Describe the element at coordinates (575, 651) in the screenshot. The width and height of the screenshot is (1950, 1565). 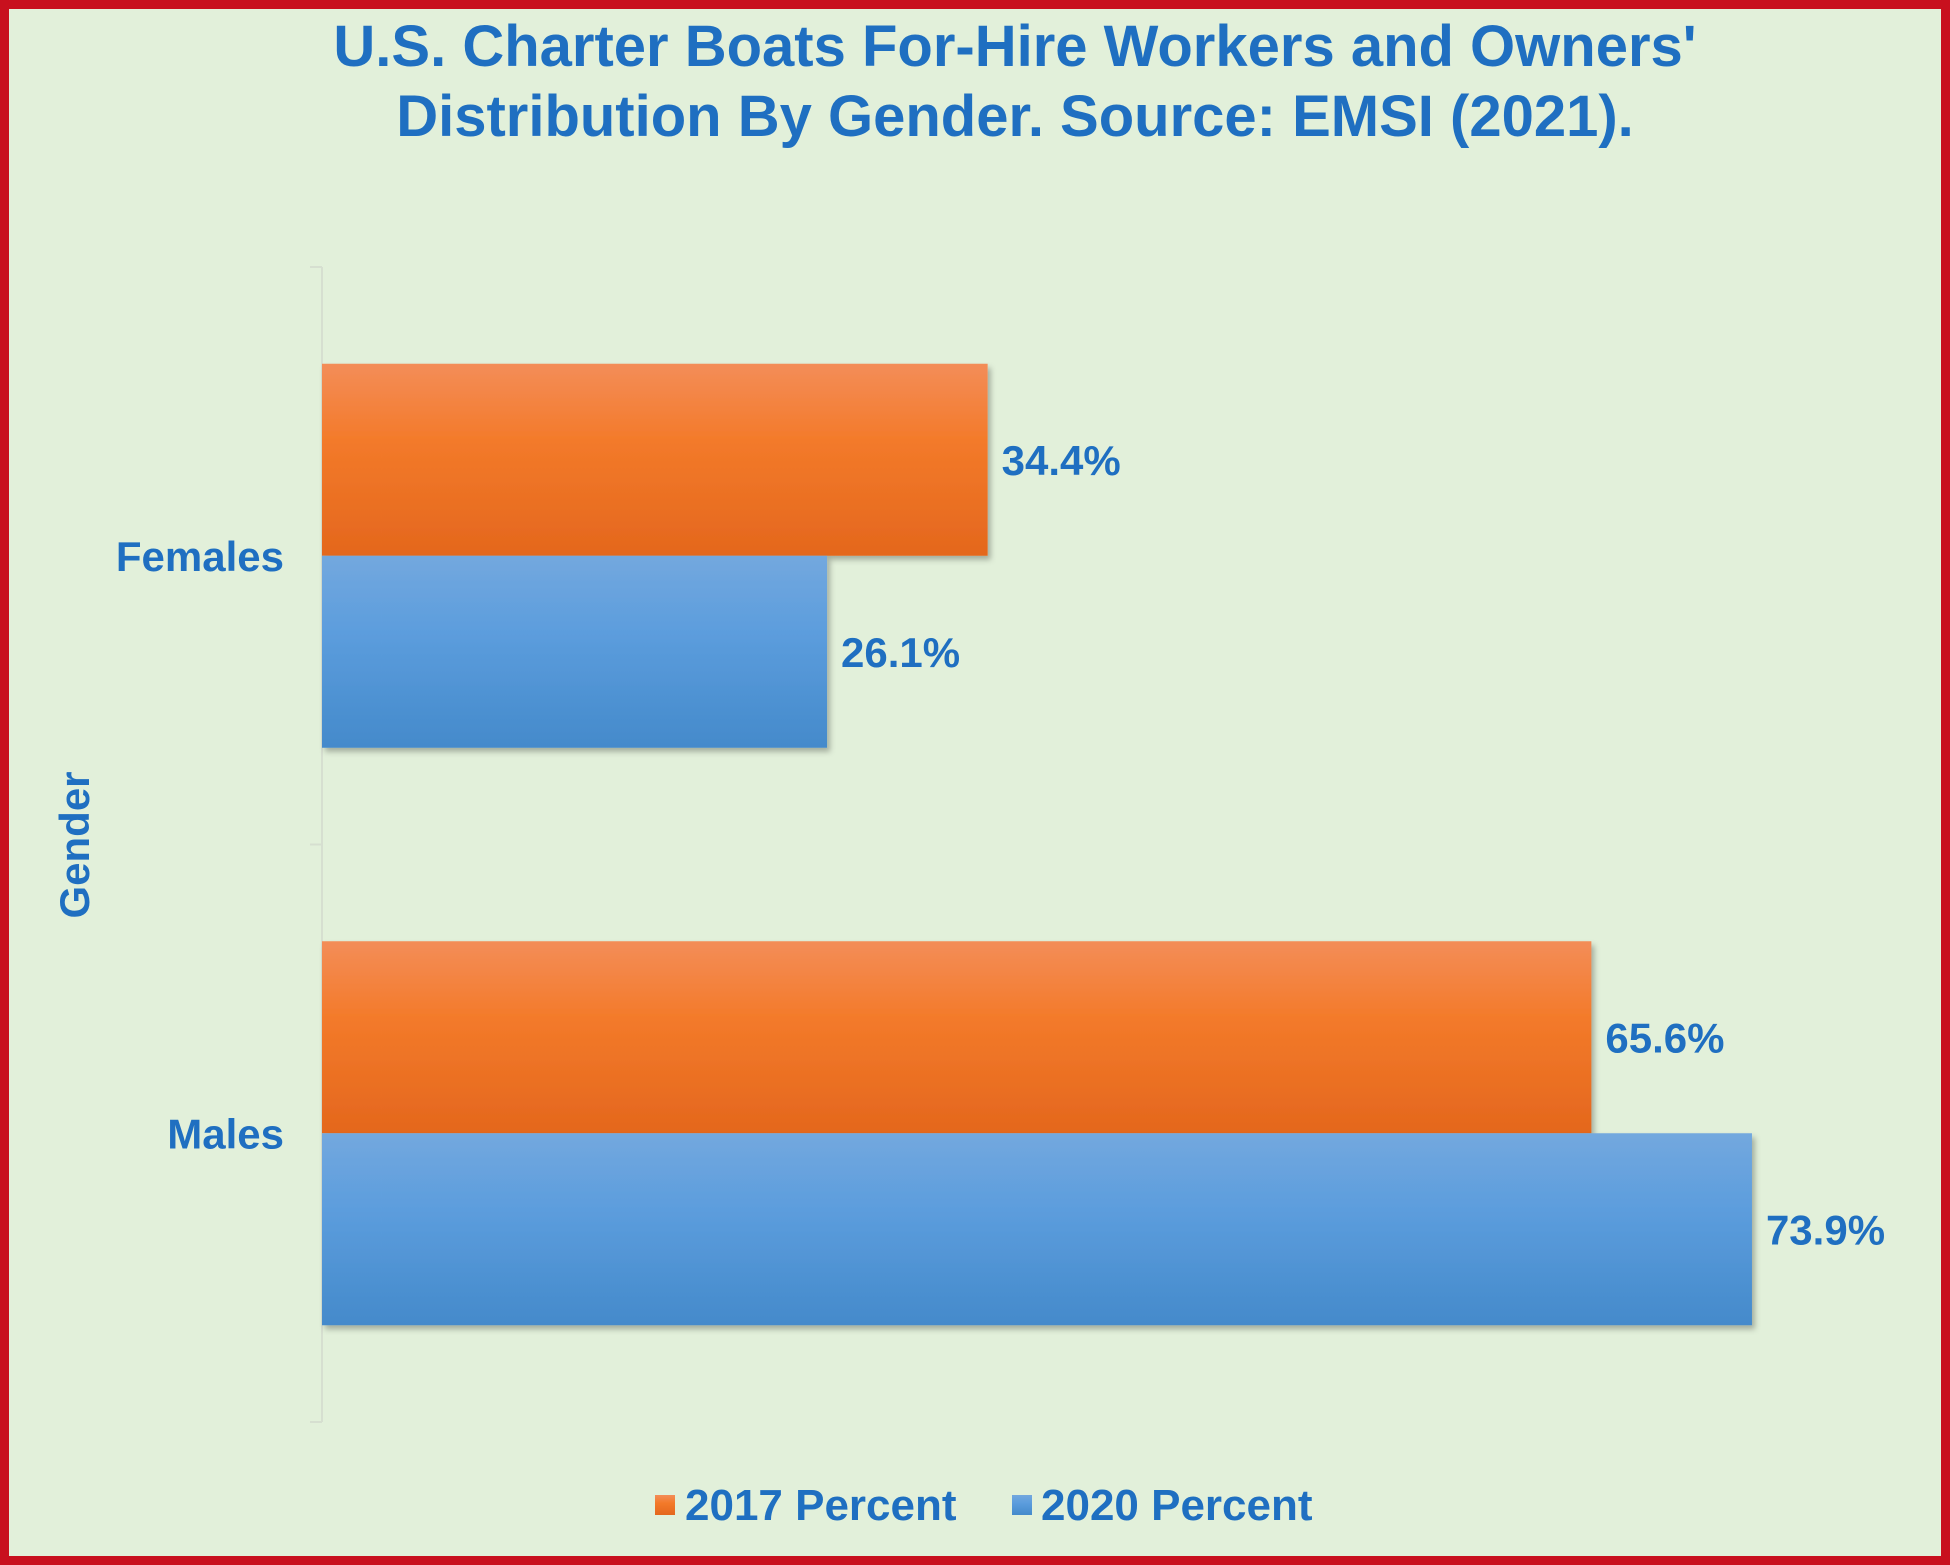
I see `bar-females-2020` at that location.